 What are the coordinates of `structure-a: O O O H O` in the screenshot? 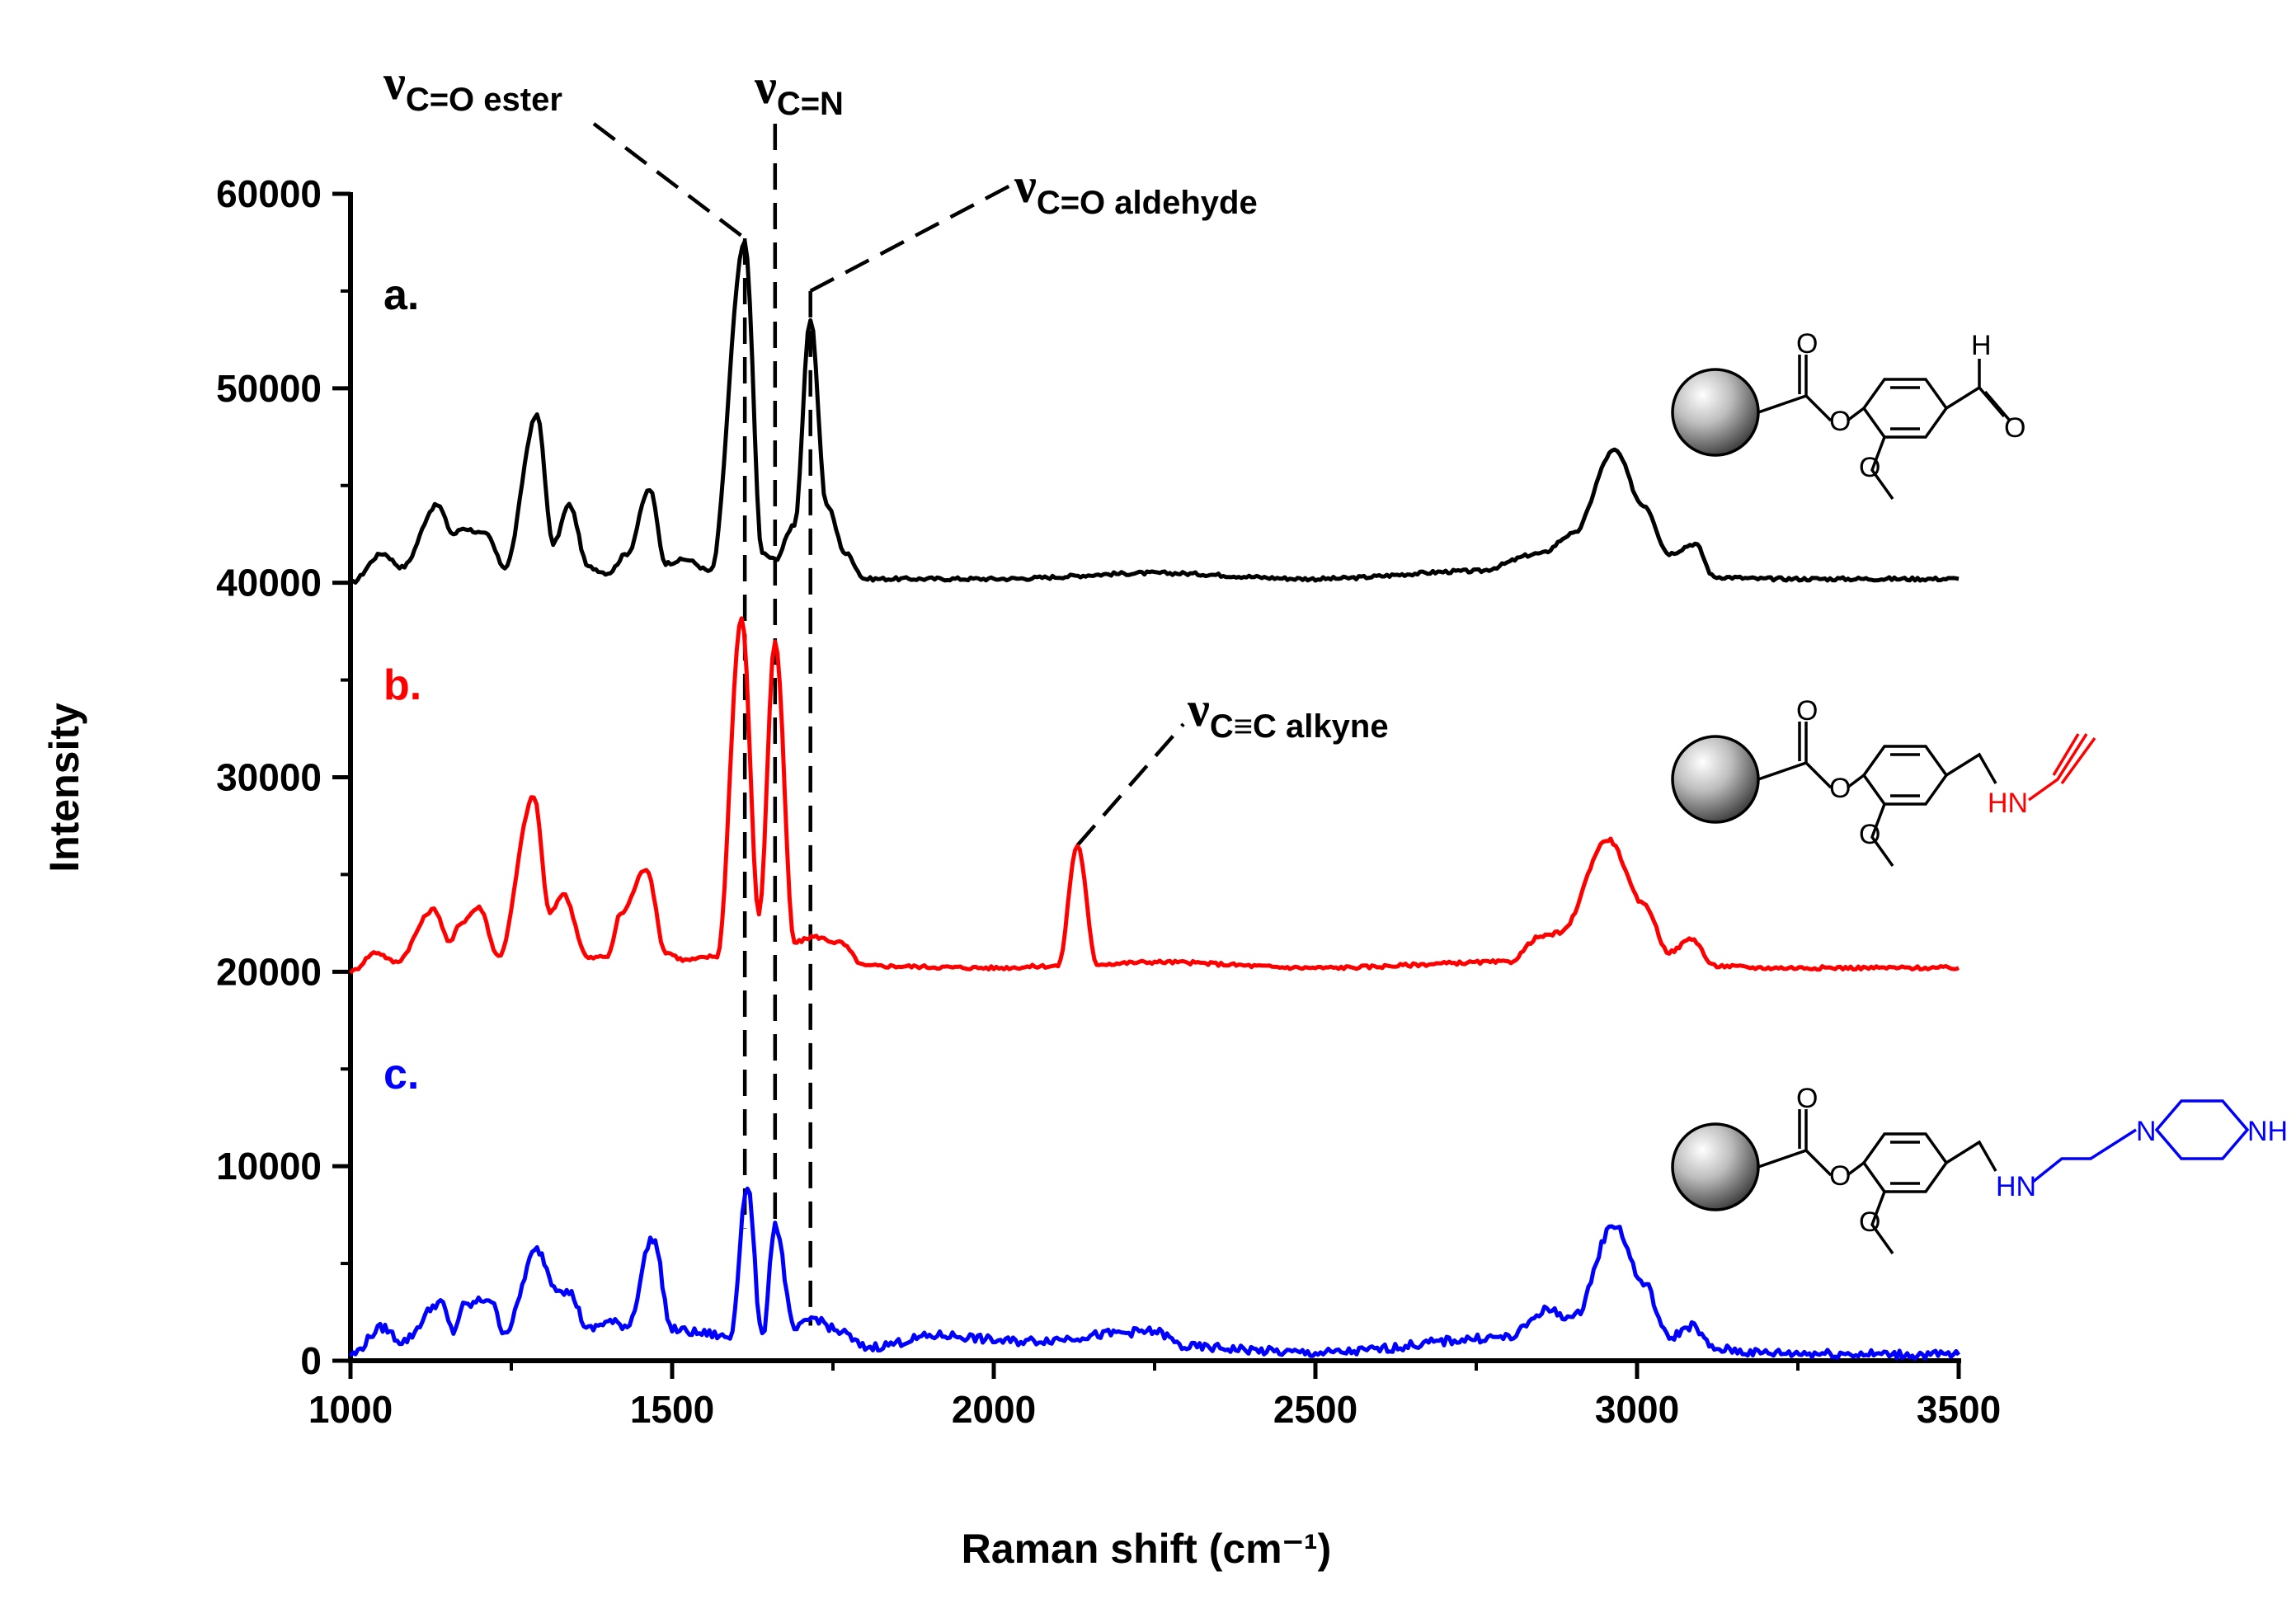 It's located at (1848, 415).